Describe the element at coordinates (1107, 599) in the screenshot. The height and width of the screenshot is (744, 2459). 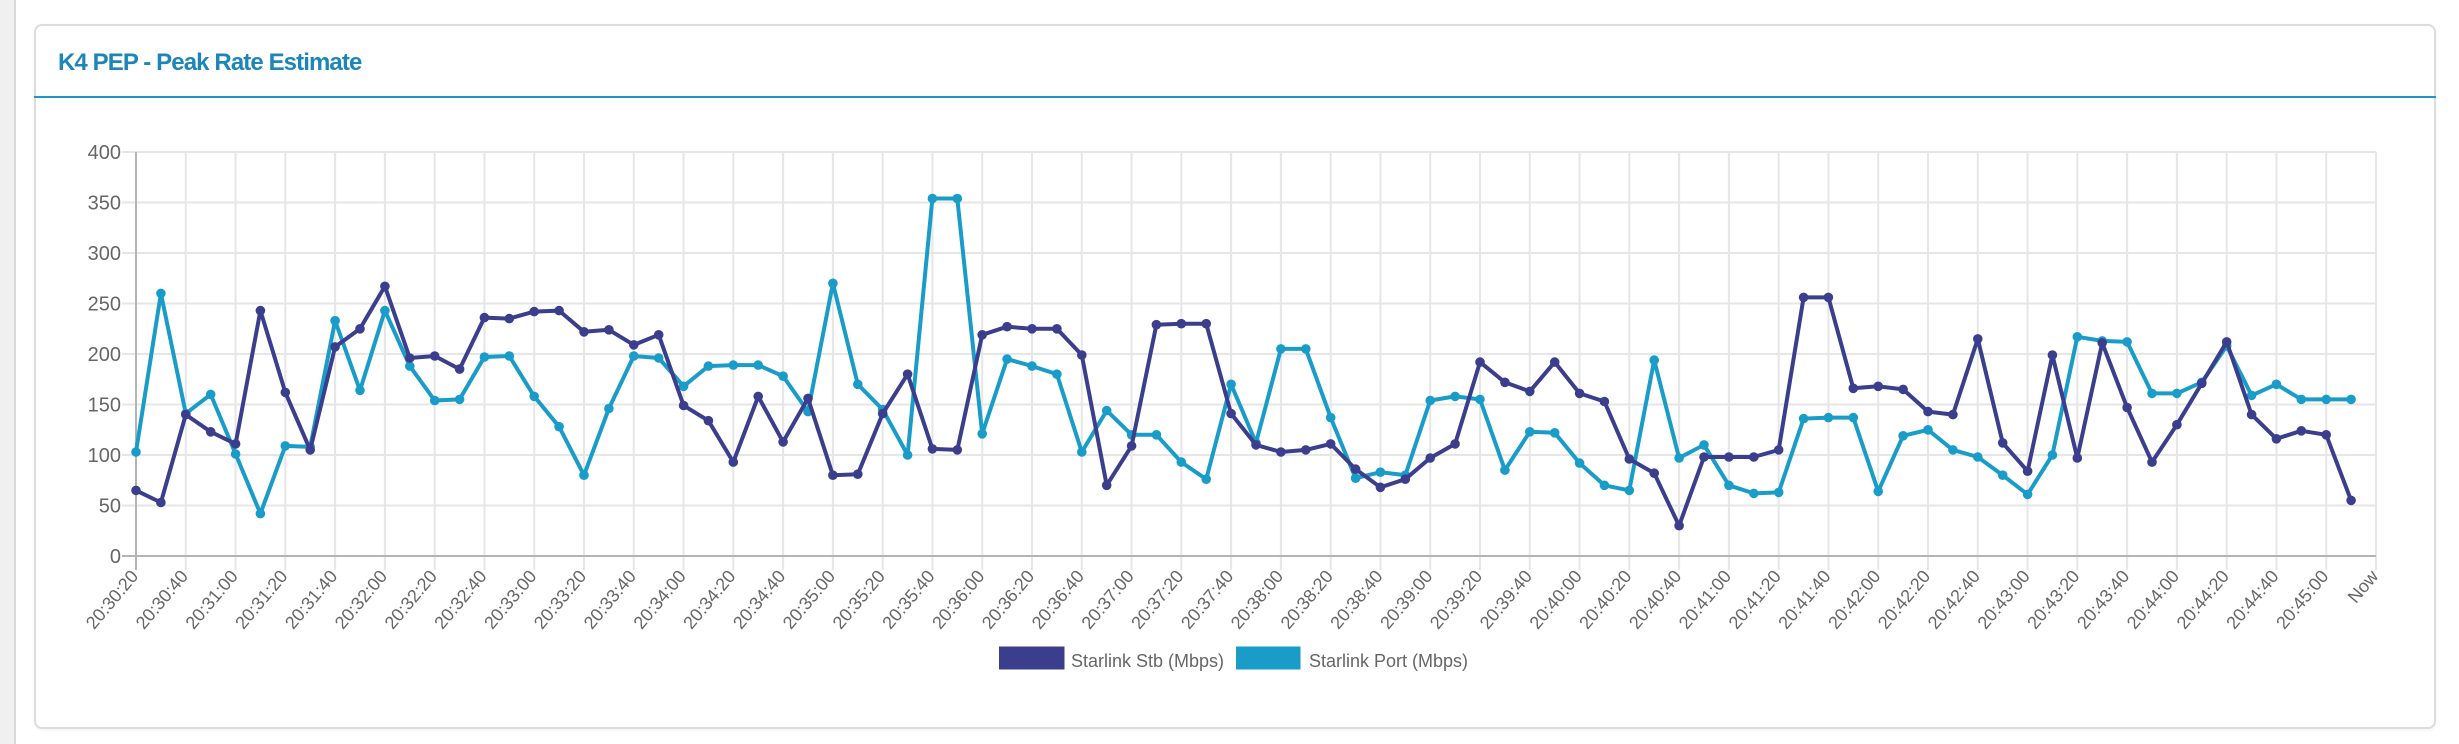
I see `svg-text: 20:37:00` at that location.